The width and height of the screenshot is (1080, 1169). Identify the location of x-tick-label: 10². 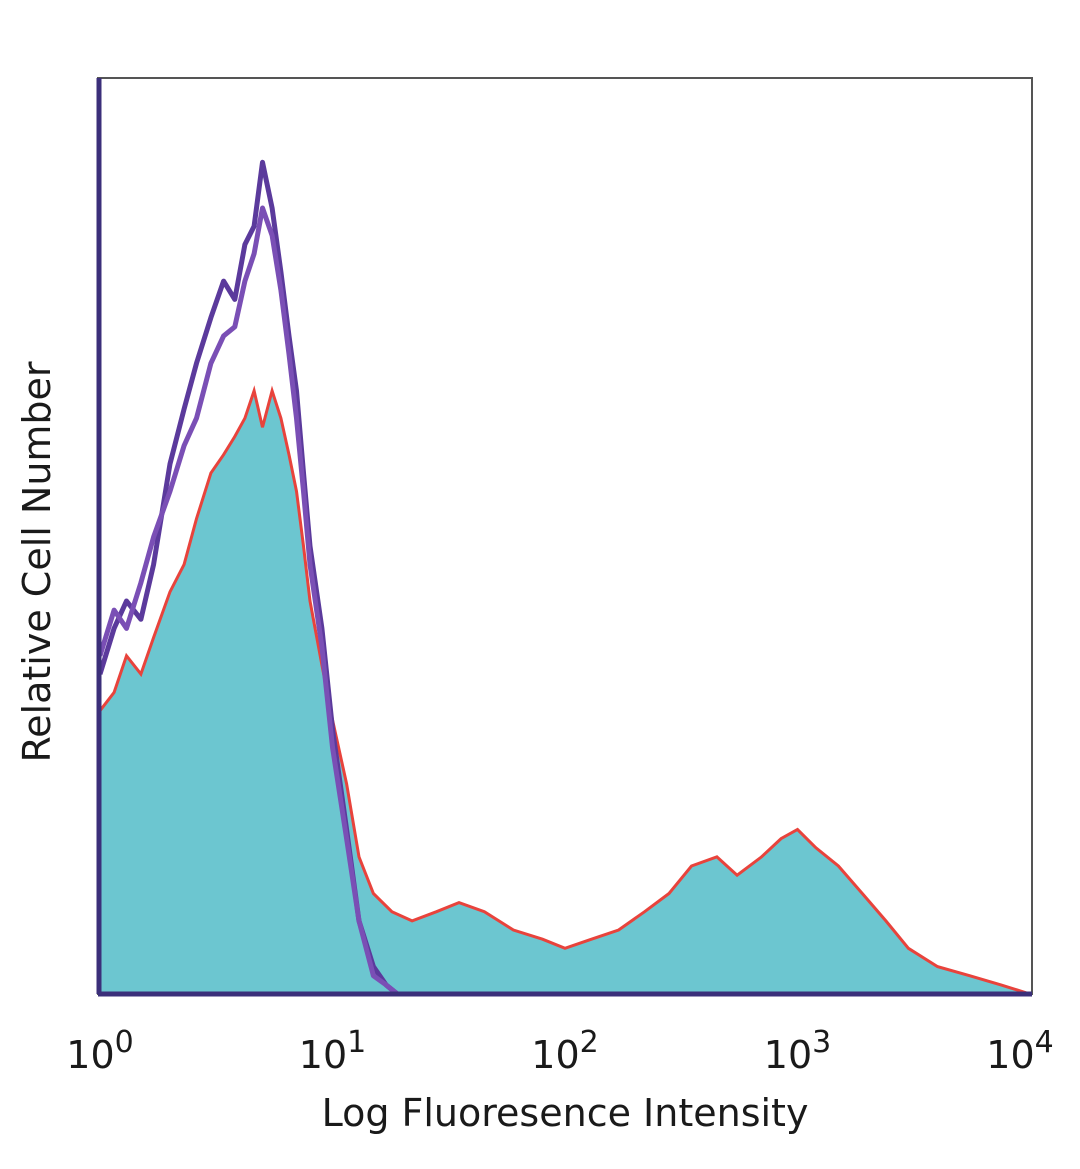
(564, 1051).